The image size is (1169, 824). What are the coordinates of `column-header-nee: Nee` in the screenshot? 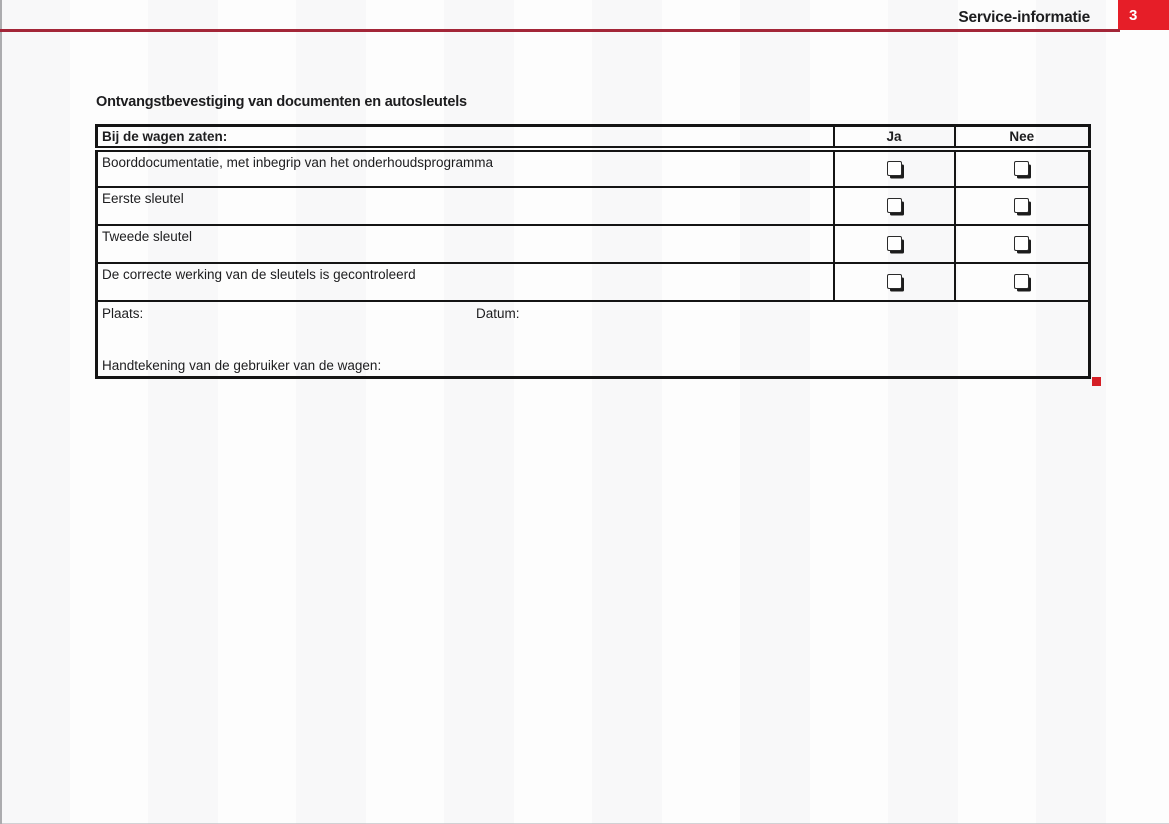 It's located at (1022, 138).